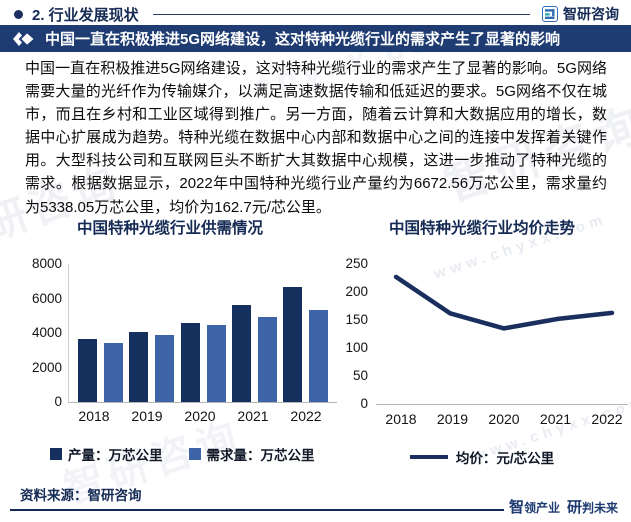  Describe the element at coordinates (591, 14) in the screenshot. I see `brand-name: 智研咨询` at that location.